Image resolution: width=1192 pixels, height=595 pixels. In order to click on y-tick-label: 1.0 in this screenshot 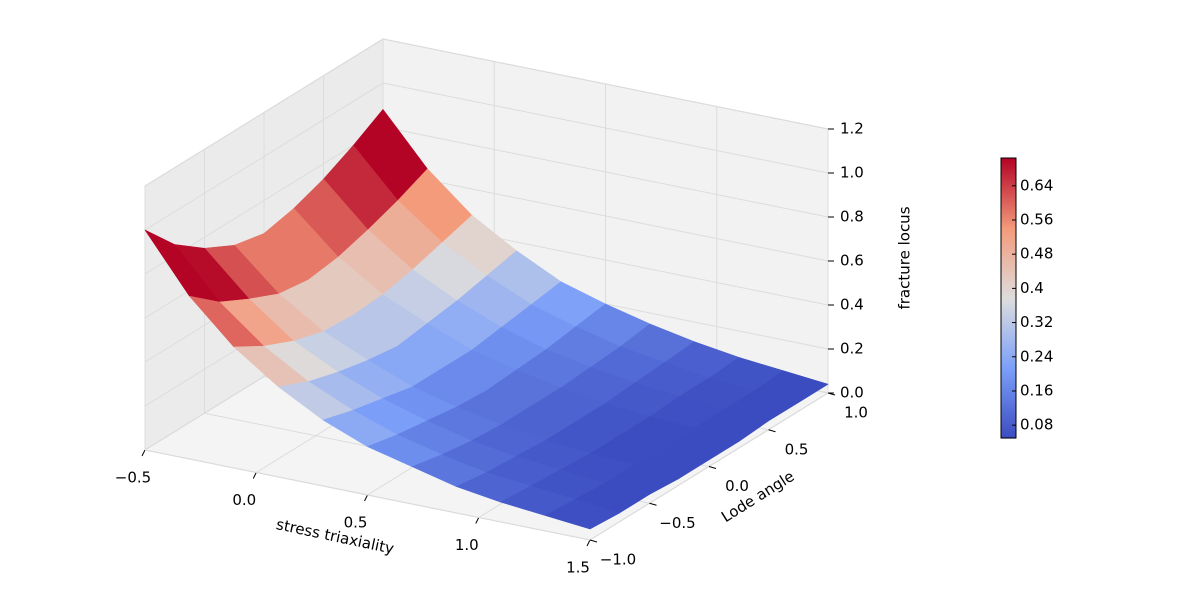, I will do `click(856, 413)`.